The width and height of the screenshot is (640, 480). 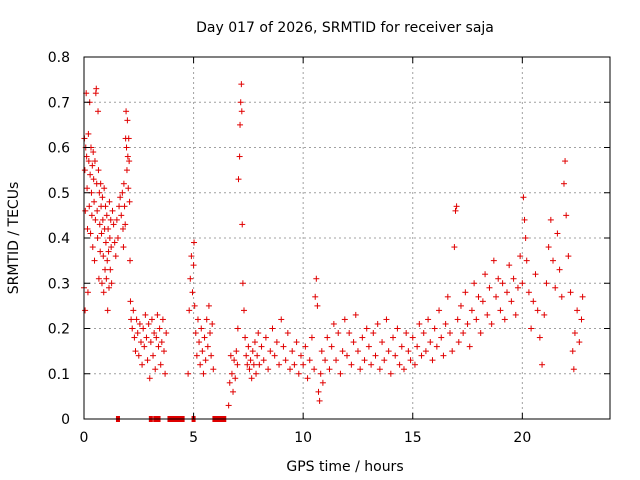 I want to click on y-tick-labels: 0 0.1 0.2 0.3 0.4 0.5 0.6 0.7 0.8, so click(x=59, y=239).